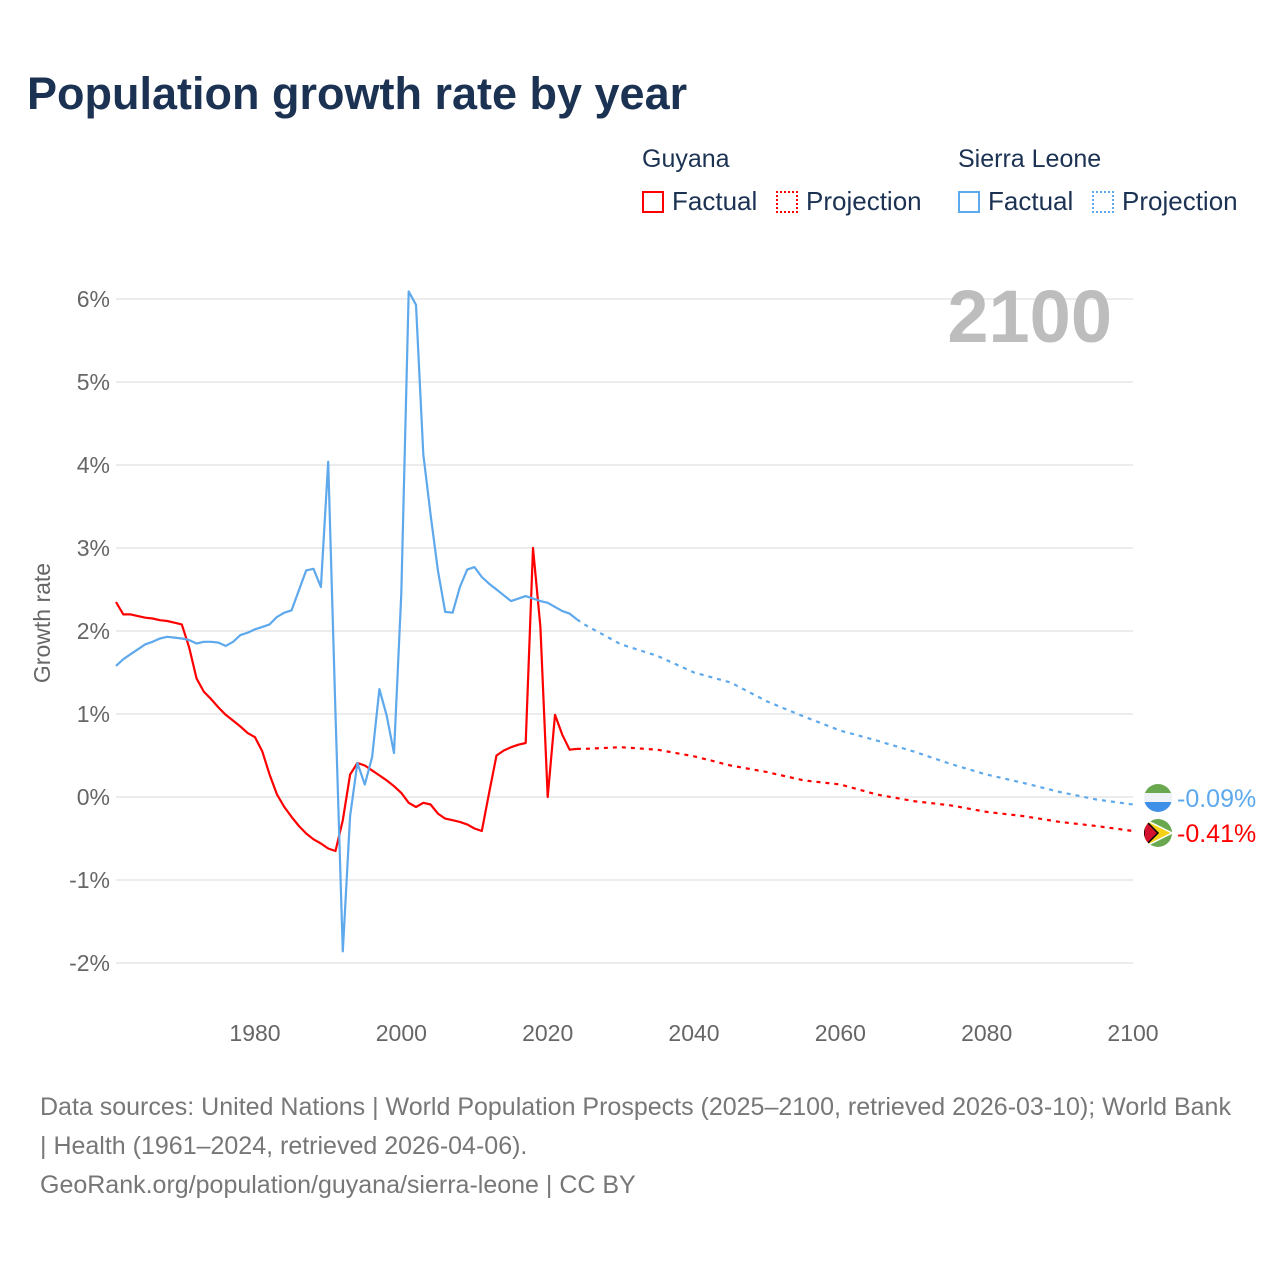 The image size is (1280, 1280). I want to click on x-tick-label: 1980, so click(254, 1033).